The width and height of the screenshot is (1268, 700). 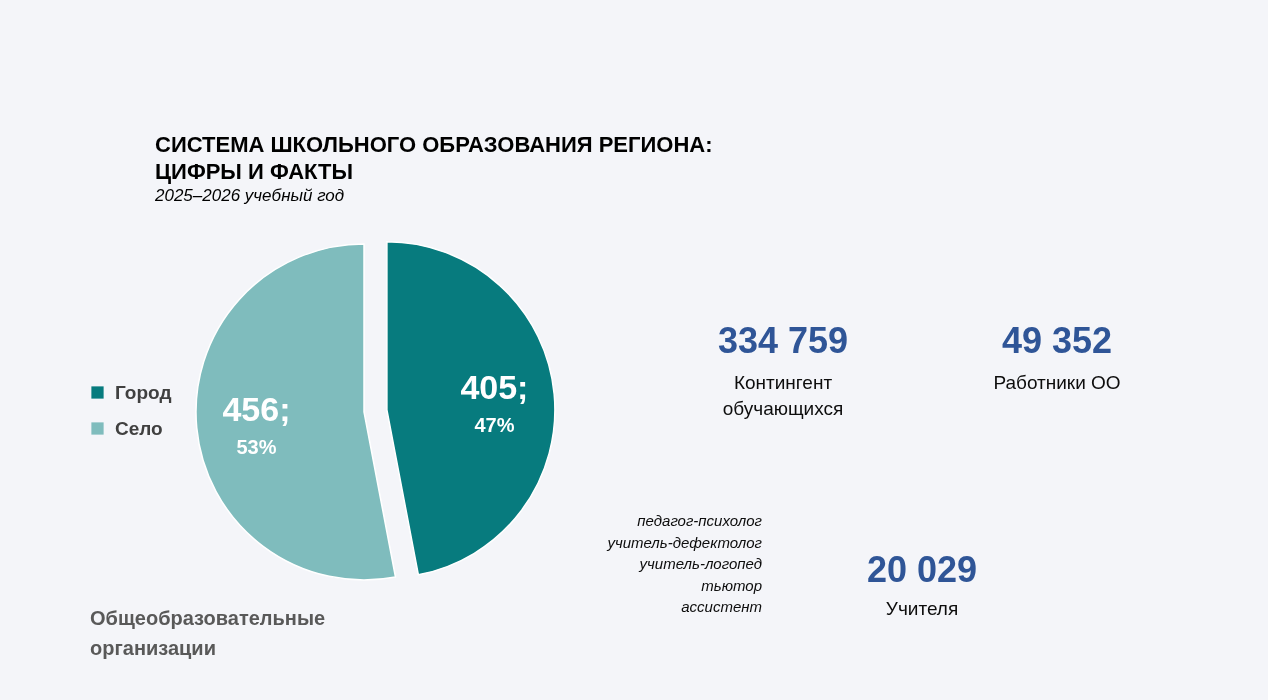 What do you see at coordinates (1057, 382) in the screenshot?
I see `text: Работники ОО` at bounding box center [1057, 382].